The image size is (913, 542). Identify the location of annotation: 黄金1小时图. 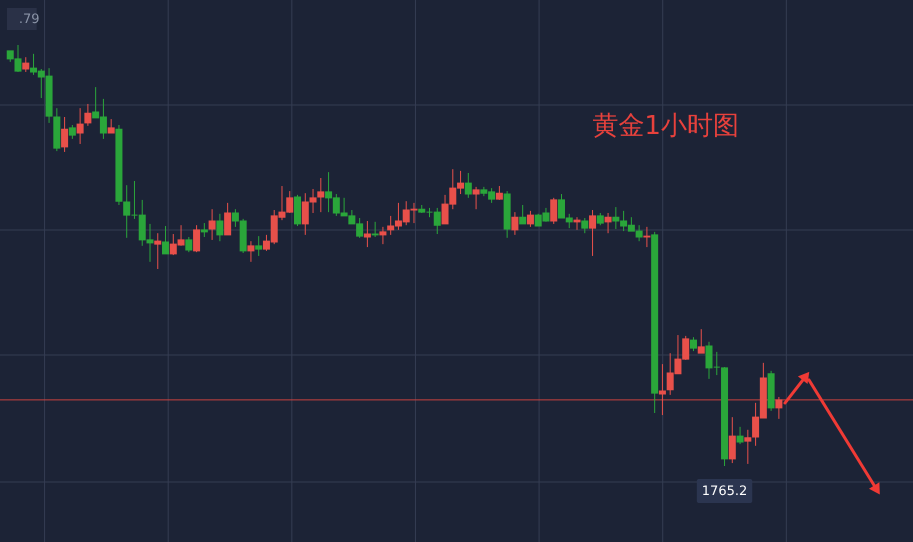
(665, 126).